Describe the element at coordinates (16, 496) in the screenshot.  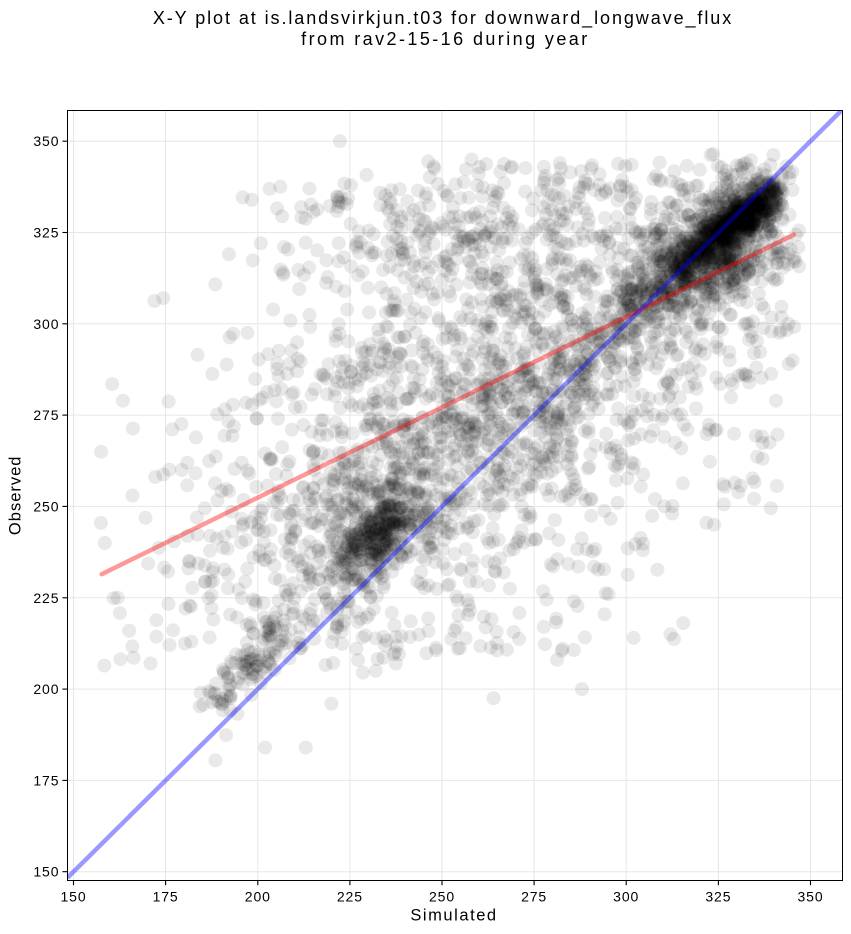
I see `svg-text: Observed` at that location.